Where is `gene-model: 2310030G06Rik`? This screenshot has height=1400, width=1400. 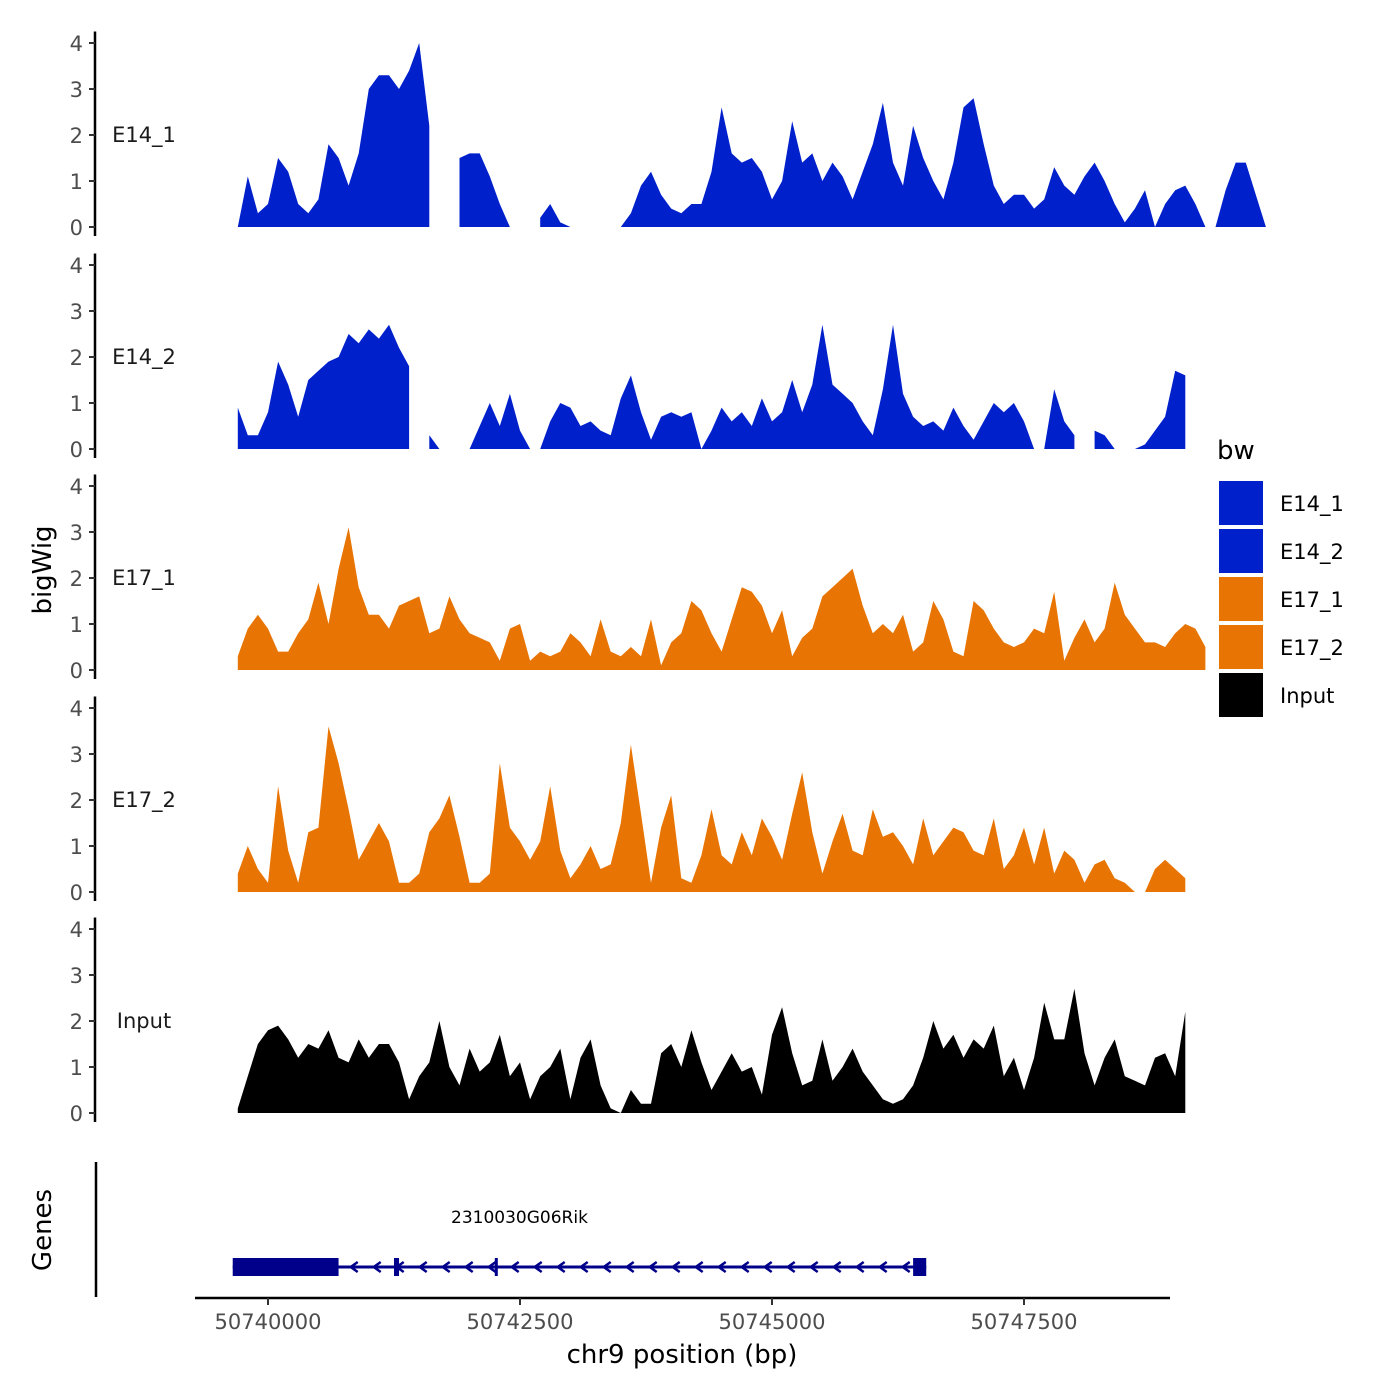
gene-model: 2310030G06Rik is located at coordinates (579, 1242).